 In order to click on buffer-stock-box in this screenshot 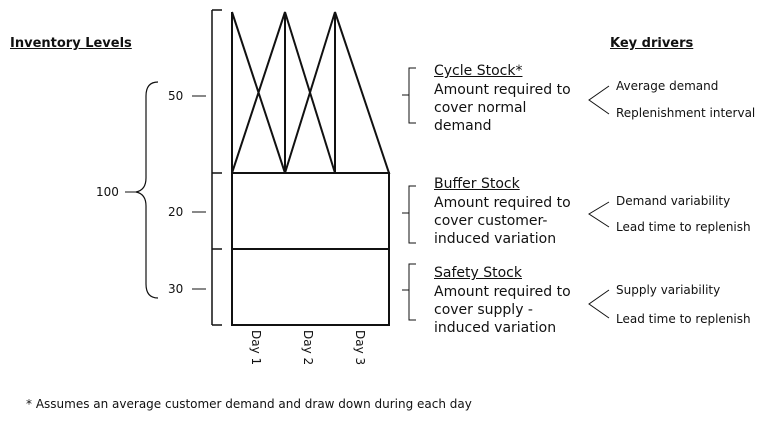, I will do `click(310, 211)`.